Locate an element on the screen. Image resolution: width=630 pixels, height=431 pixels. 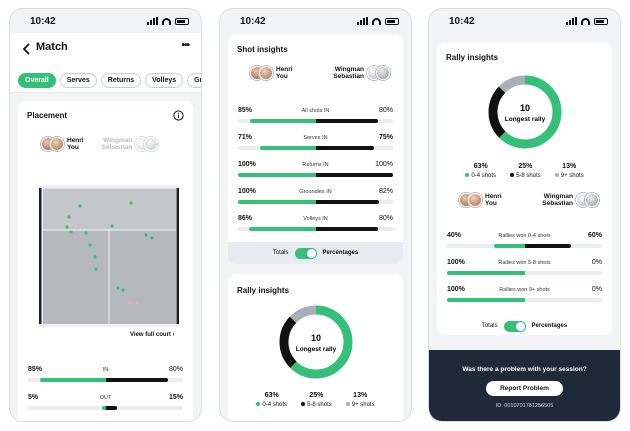
report-problem-button: Report Problem is located at coordinates (524, 388).